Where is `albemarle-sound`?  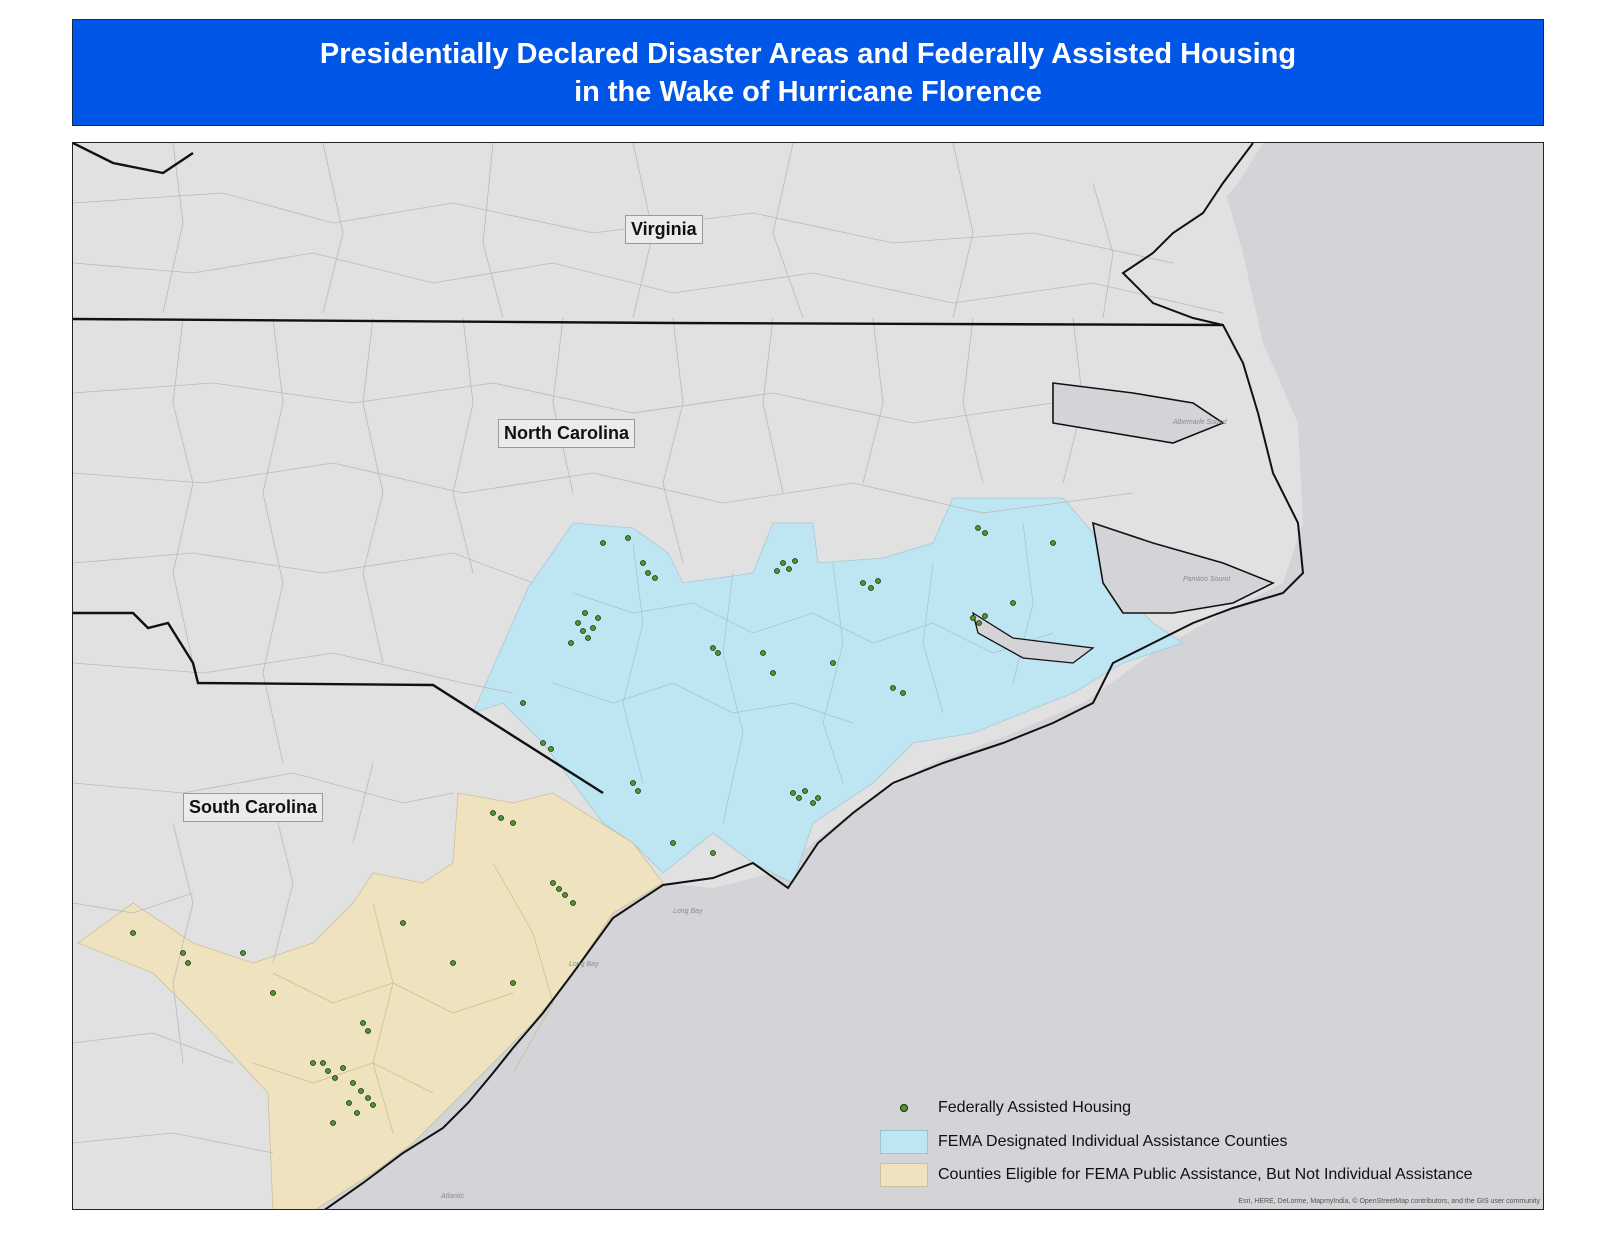
albemarle-sound is located at coordinates (1138, 413).